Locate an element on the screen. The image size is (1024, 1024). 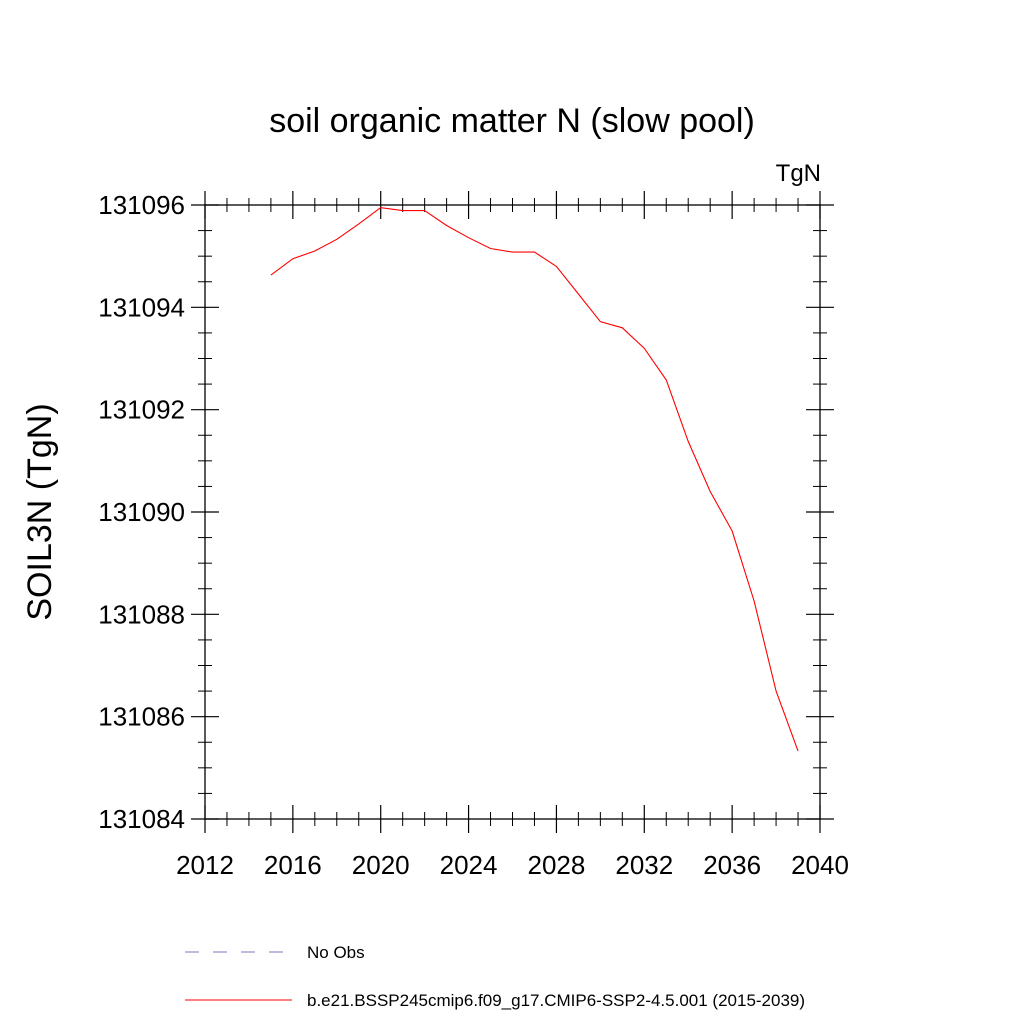
x-tick-label: 2016 is located at coordinates (293, 865).